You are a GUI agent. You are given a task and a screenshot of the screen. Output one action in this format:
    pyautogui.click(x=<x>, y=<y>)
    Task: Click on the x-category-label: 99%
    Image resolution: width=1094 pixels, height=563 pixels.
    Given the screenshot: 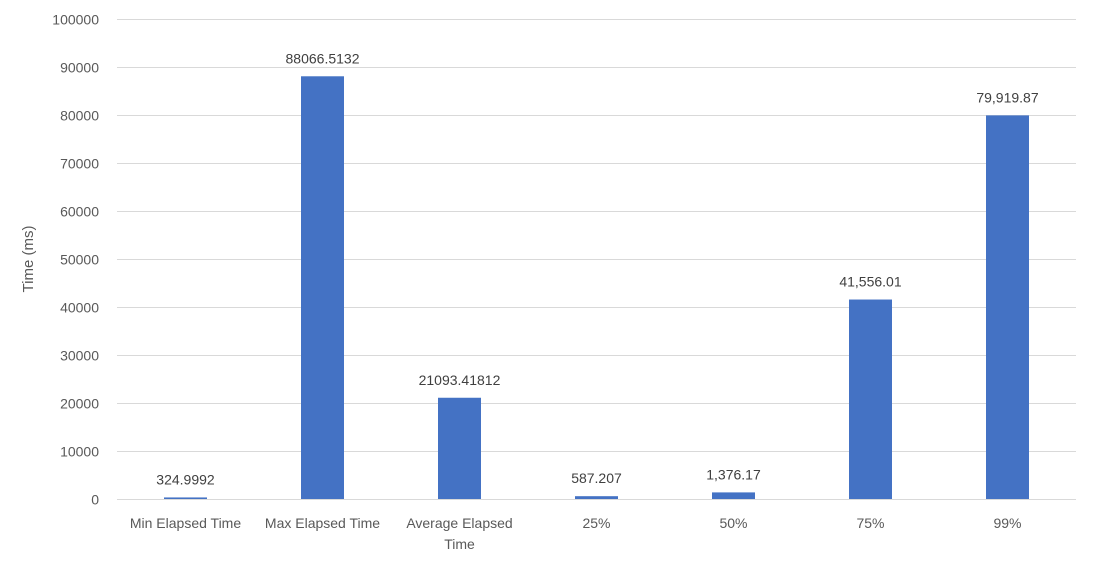 What is the action you would take?
    pyautogui.click(x=1007, y=523)
    